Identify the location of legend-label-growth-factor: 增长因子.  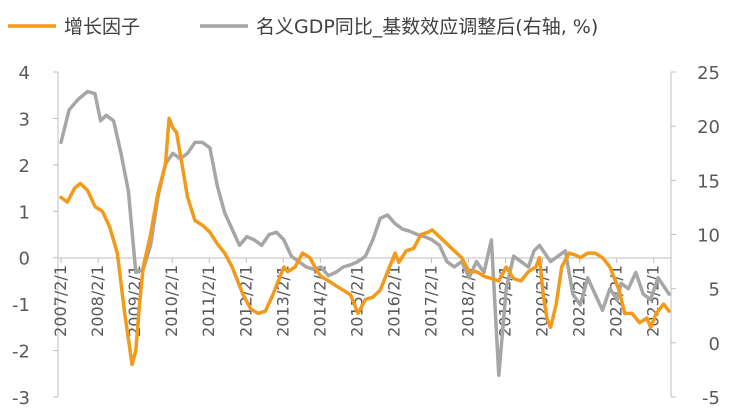
(102, 27).